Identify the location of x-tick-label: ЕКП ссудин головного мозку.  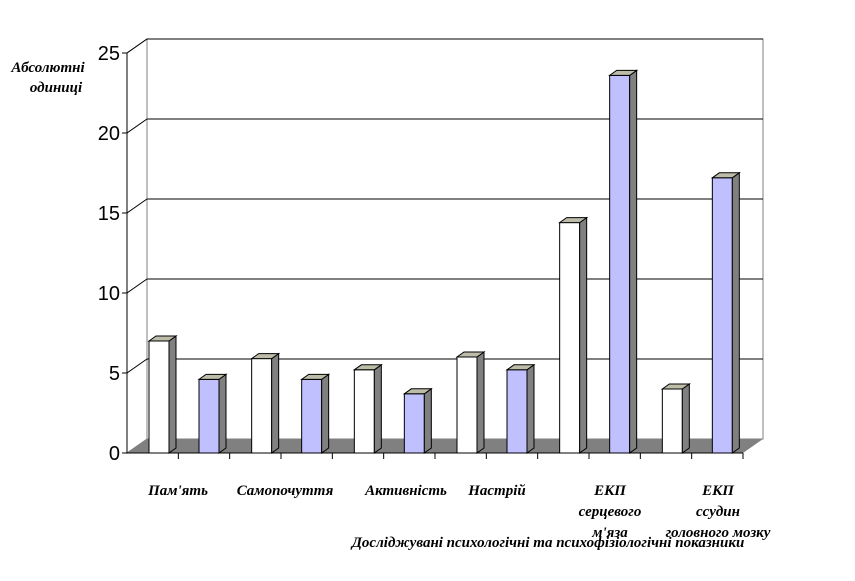
(718, 512).